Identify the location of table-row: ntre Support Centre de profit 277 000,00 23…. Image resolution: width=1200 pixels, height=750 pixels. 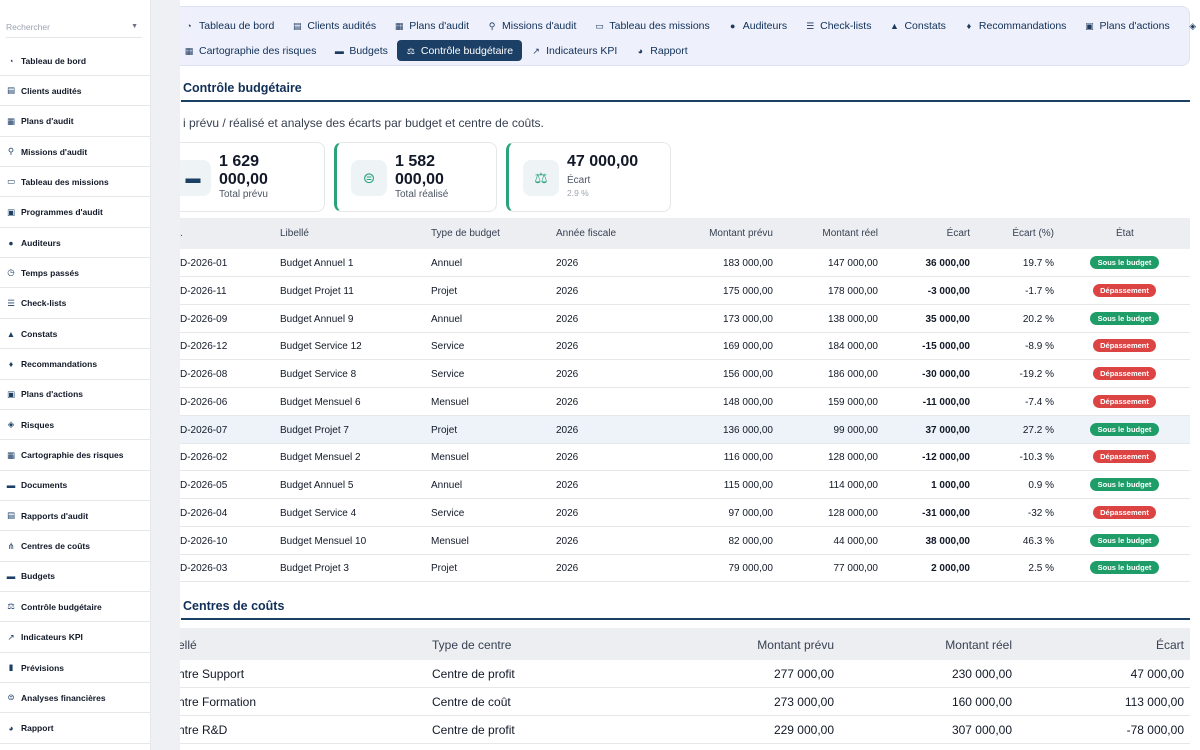
(670, 674).